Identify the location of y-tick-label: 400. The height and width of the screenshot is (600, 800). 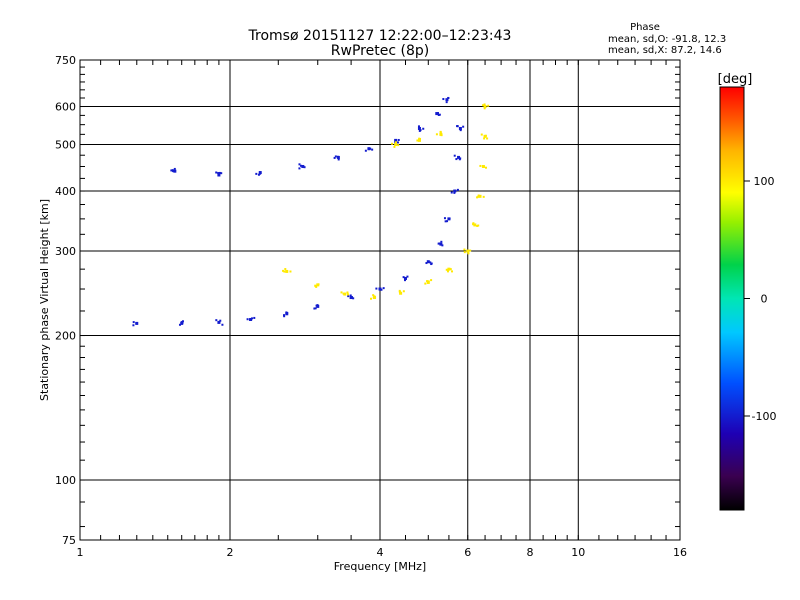
(65, 191).